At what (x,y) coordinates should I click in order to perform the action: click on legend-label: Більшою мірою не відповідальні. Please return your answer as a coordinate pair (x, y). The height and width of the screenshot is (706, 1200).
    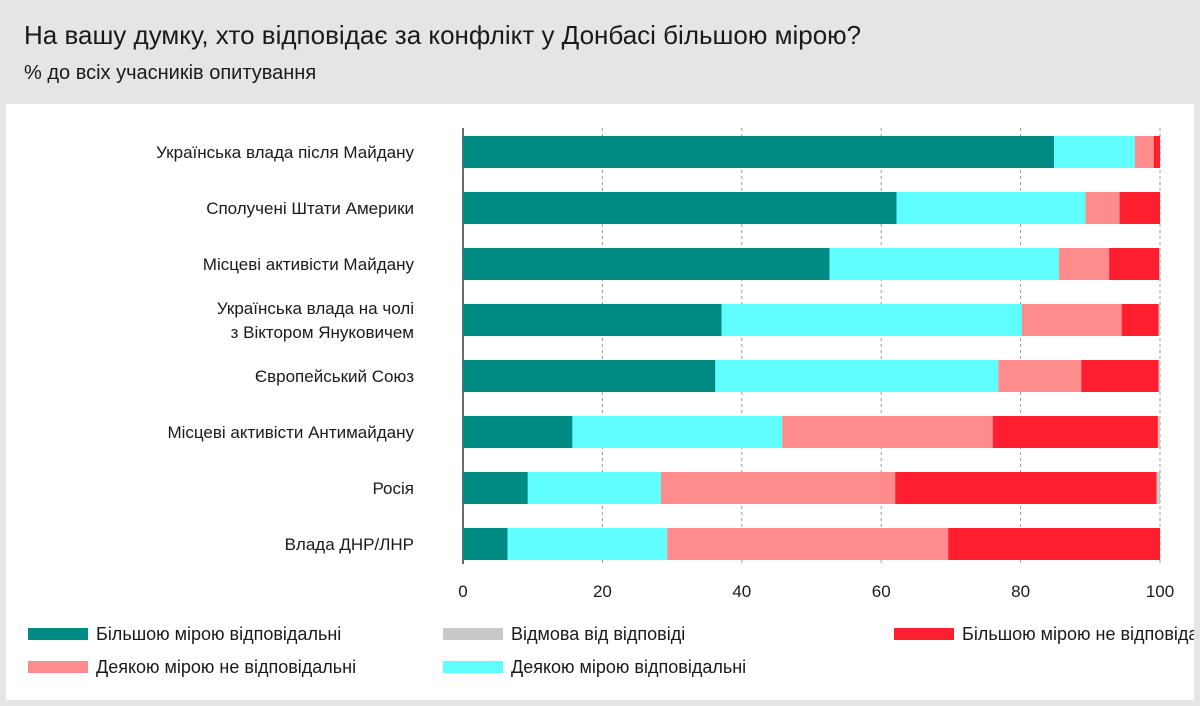
    Looking at the image, I should click on (1078, 634).